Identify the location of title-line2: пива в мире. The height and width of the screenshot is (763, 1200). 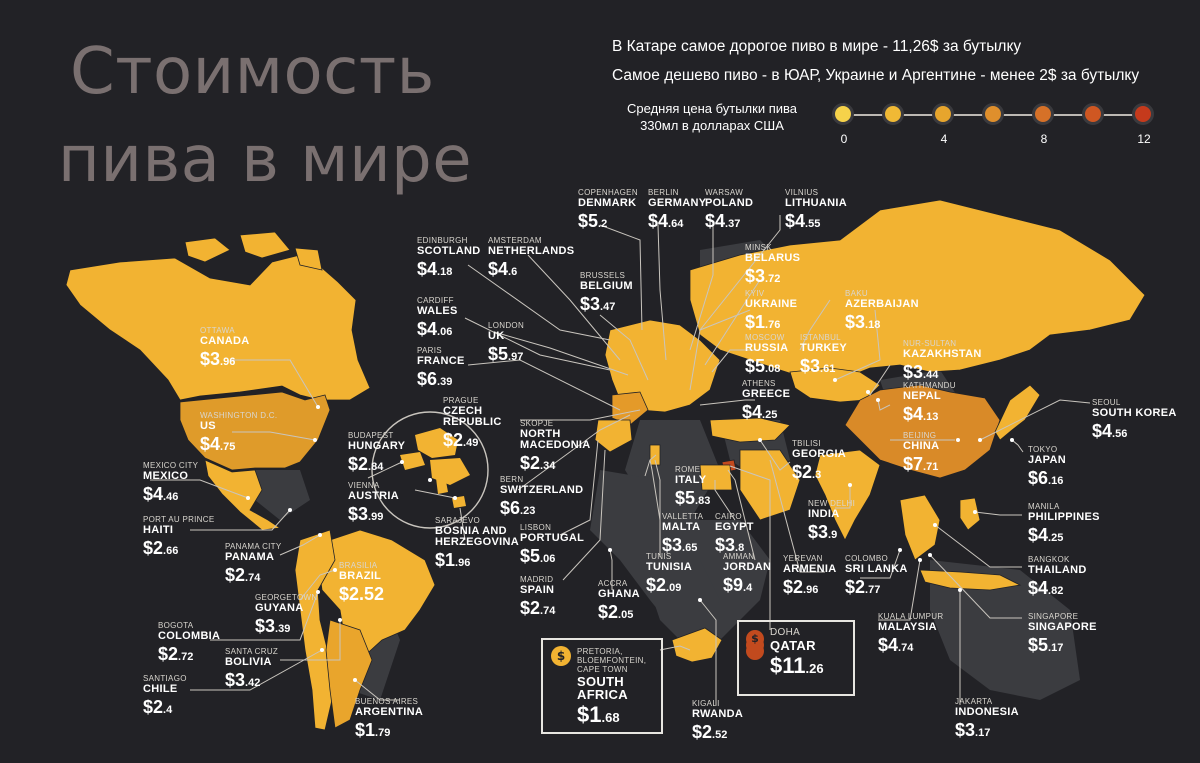
(265, 160).